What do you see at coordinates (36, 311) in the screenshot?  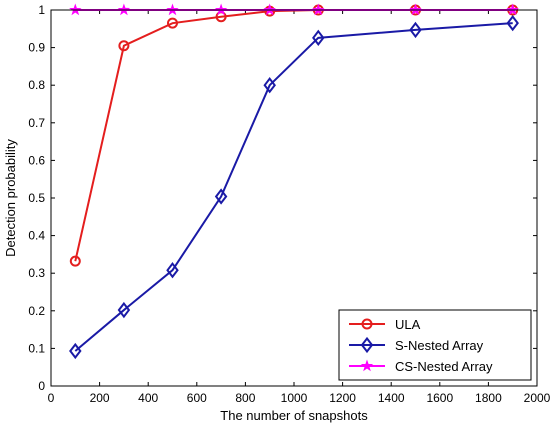 I see `y-tick-label: 0.2` at bounding box center [36, 311].